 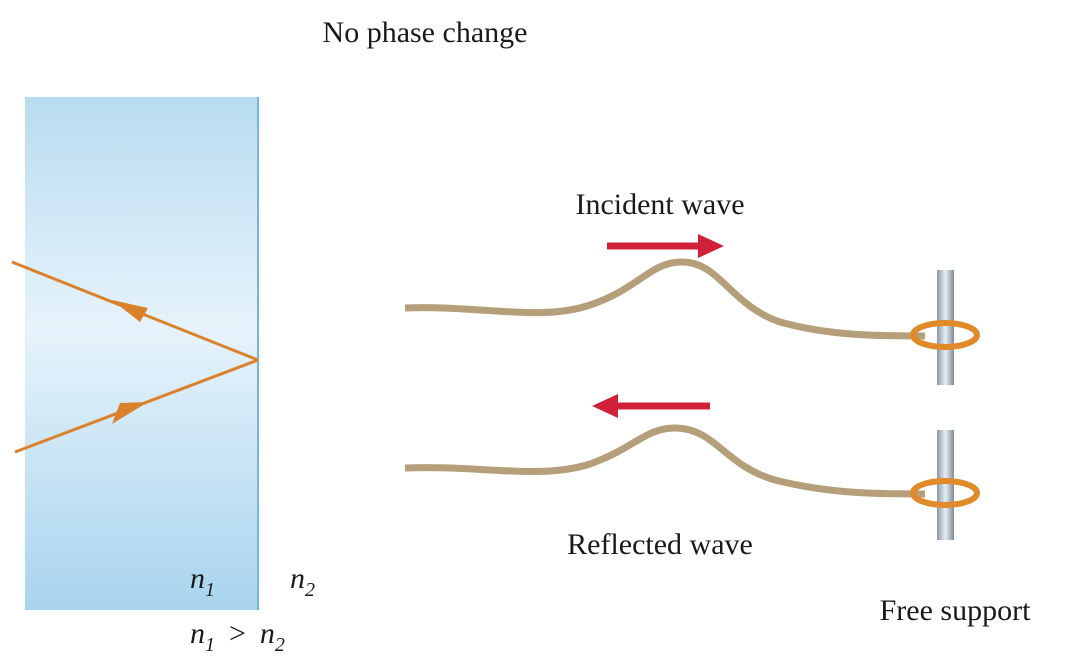 What do you see at coordinates (202, 581) in the screenshot?
I see `n1-label: n1` at bounding box center [202, 581].